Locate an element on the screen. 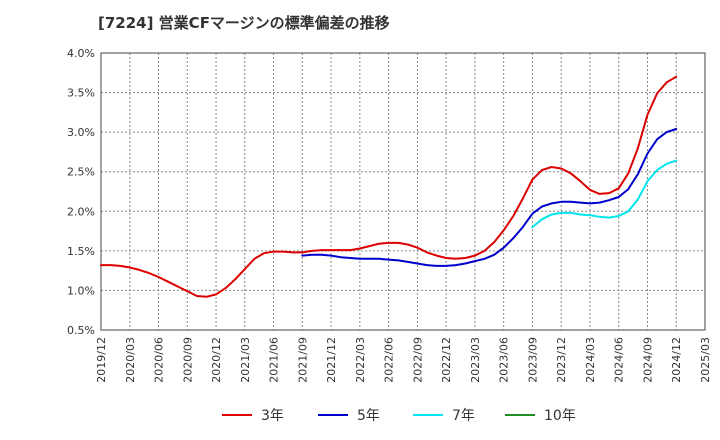 This screenshot has height=440, width=720. x-tick-label: 2023/06 is located at coordinates (504, 360).